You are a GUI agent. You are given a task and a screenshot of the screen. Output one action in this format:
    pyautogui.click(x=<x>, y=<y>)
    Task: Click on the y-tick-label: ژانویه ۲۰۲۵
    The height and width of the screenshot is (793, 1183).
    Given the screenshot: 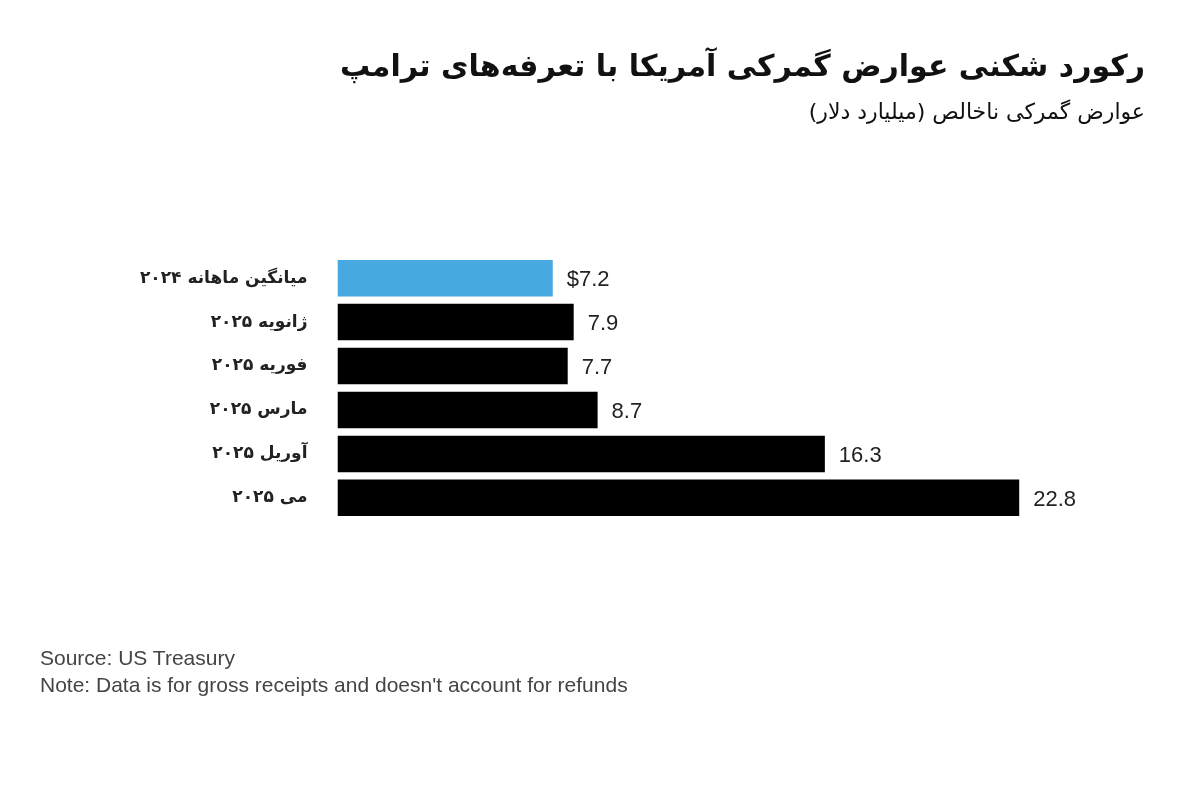 What is the action you would take?
    pyautogui.click(x=259, y=321)
    